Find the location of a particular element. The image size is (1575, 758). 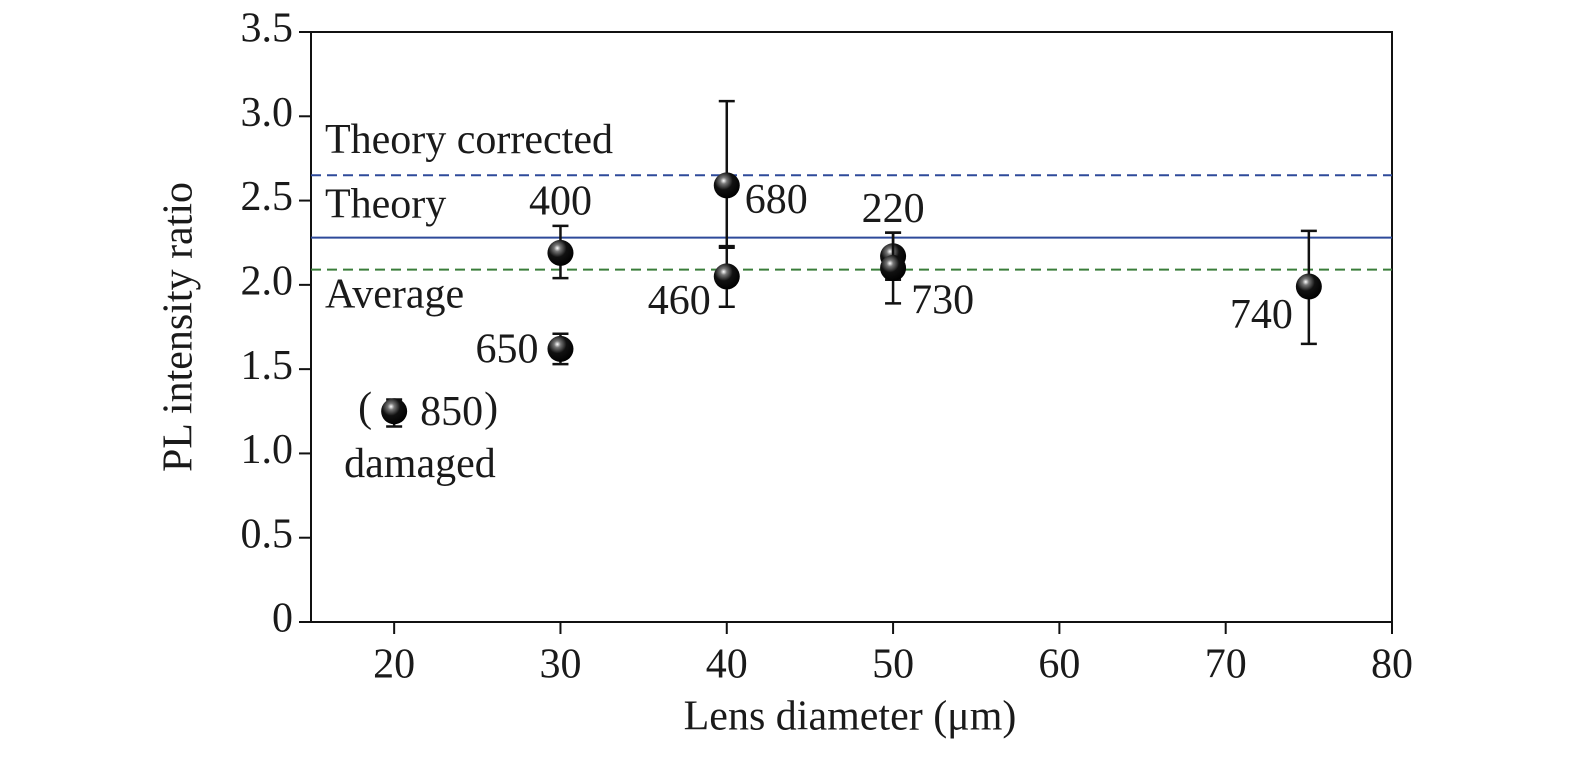

x-tick-label: 40 is located at coordinates (727, 665).